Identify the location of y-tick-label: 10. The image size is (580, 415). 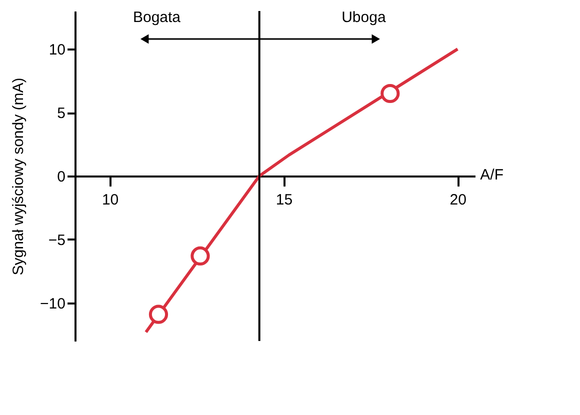
(57, 50).